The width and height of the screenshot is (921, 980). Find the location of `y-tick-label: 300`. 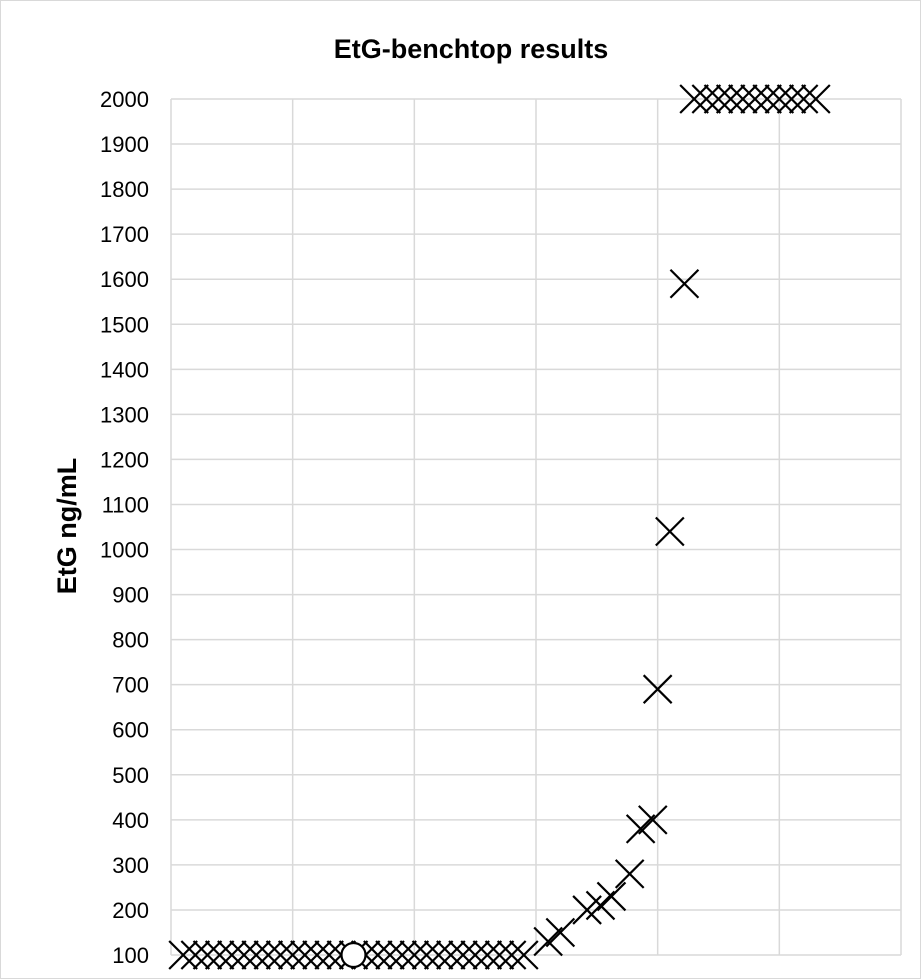

y-tick-label: 300 is located at coordinates (130, 865).